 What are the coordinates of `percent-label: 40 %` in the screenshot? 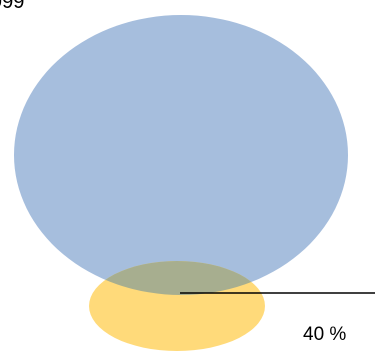 It's located at (325, 334).